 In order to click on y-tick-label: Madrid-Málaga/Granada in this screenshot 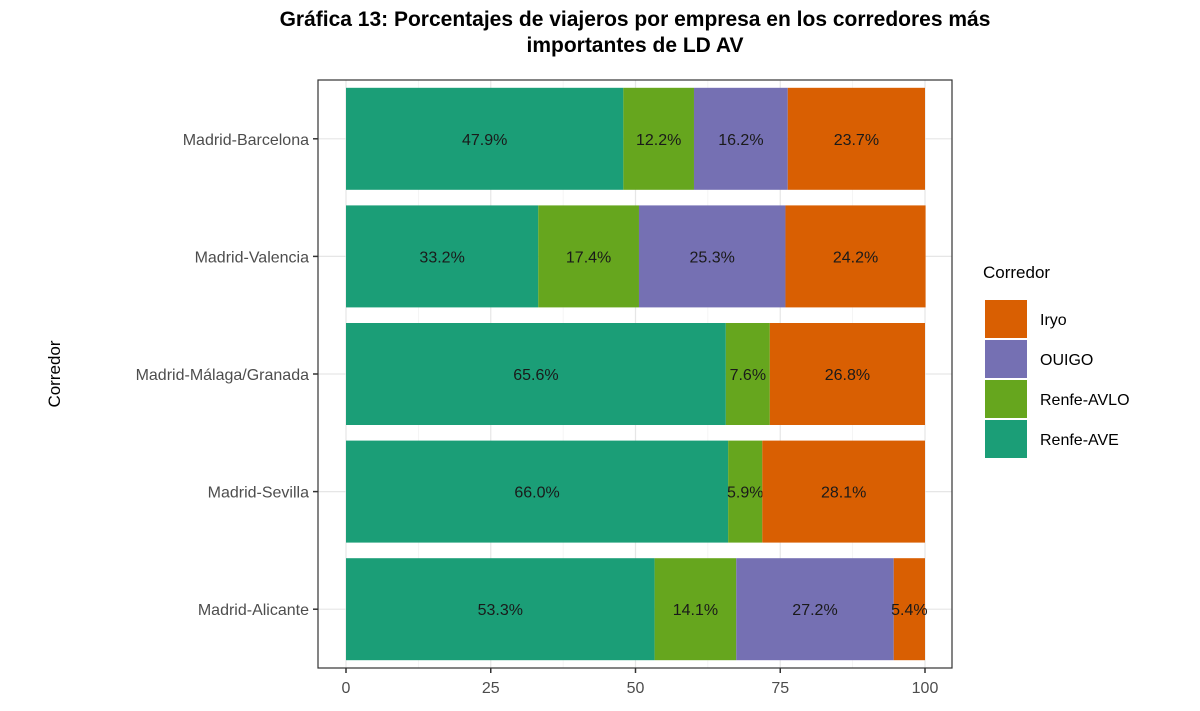, I will do `click(223, 375)`.